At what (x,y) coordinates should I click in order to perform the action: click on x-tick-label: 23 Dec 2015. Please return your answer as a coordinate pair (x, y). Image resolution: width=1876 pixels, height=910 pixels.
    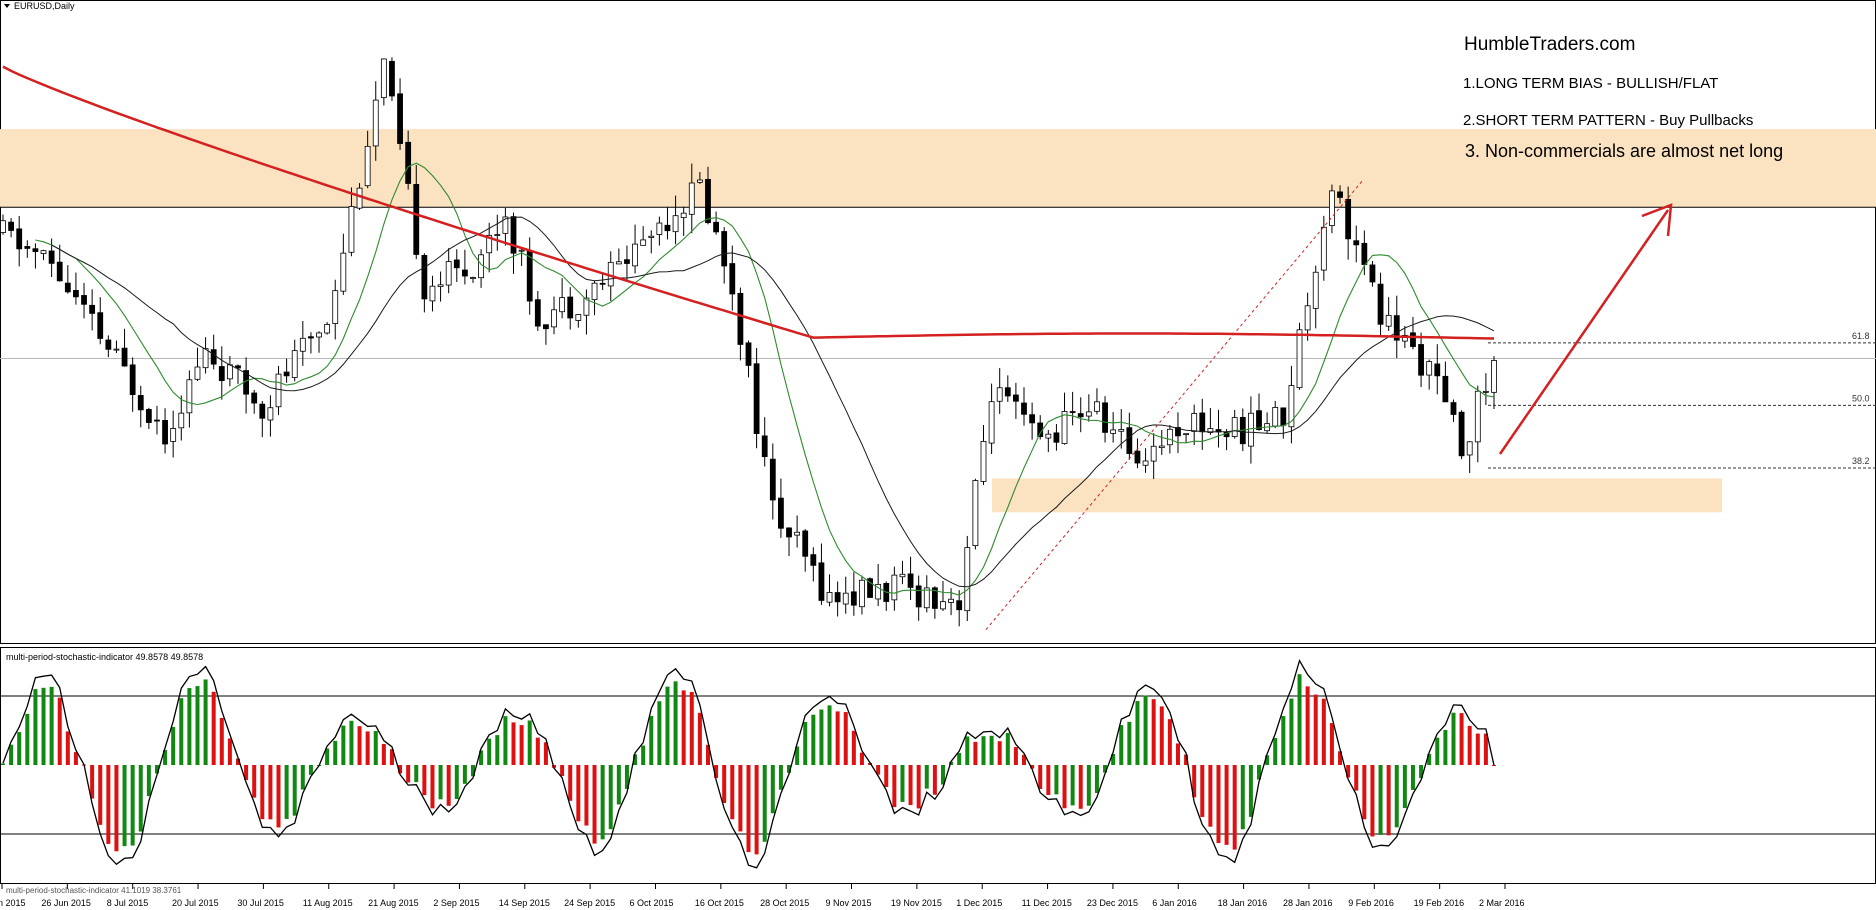
    Looking at the image, I should click on (1112, 903).